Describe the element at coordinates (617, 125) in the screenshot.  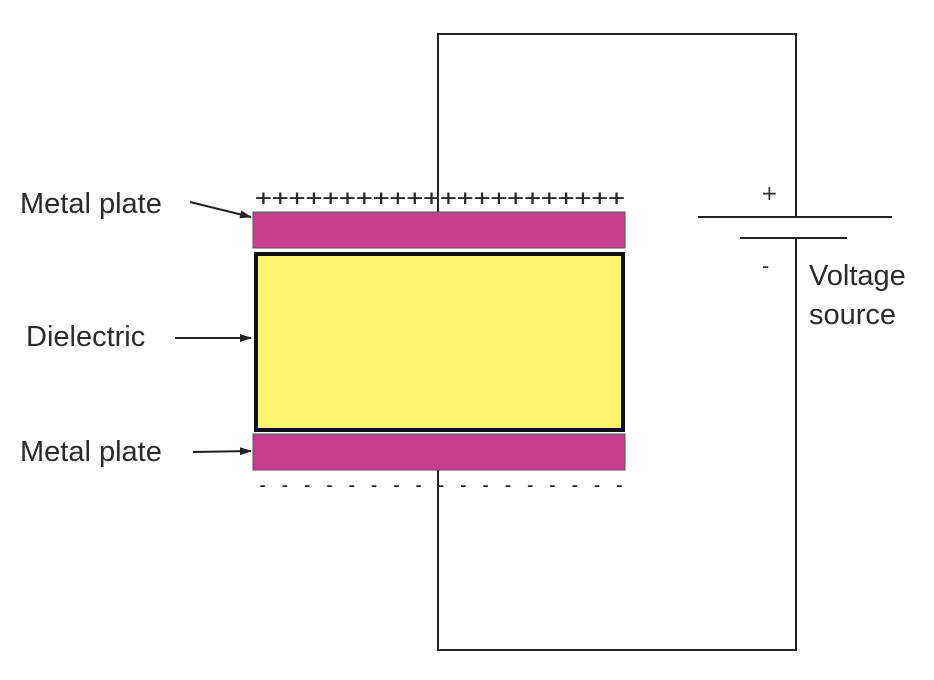
I see `top-wire` at that location.